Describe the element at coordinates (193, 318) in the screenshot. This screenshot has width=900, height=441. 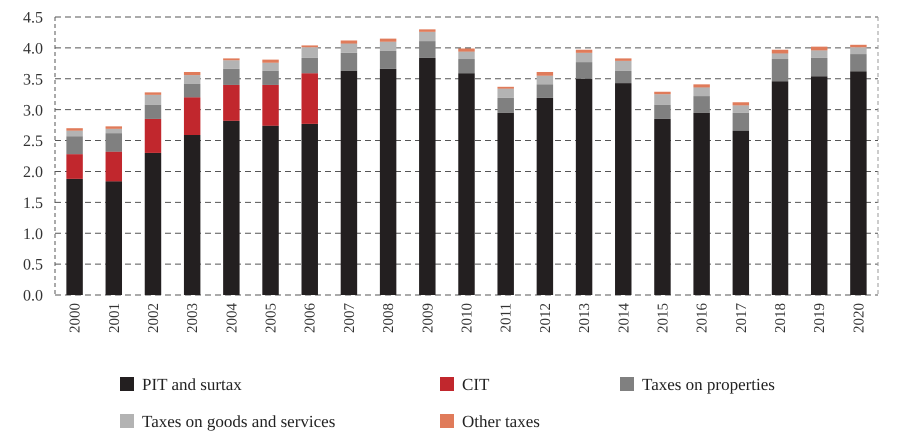
I see `x-tick-label: 2003` at that location.